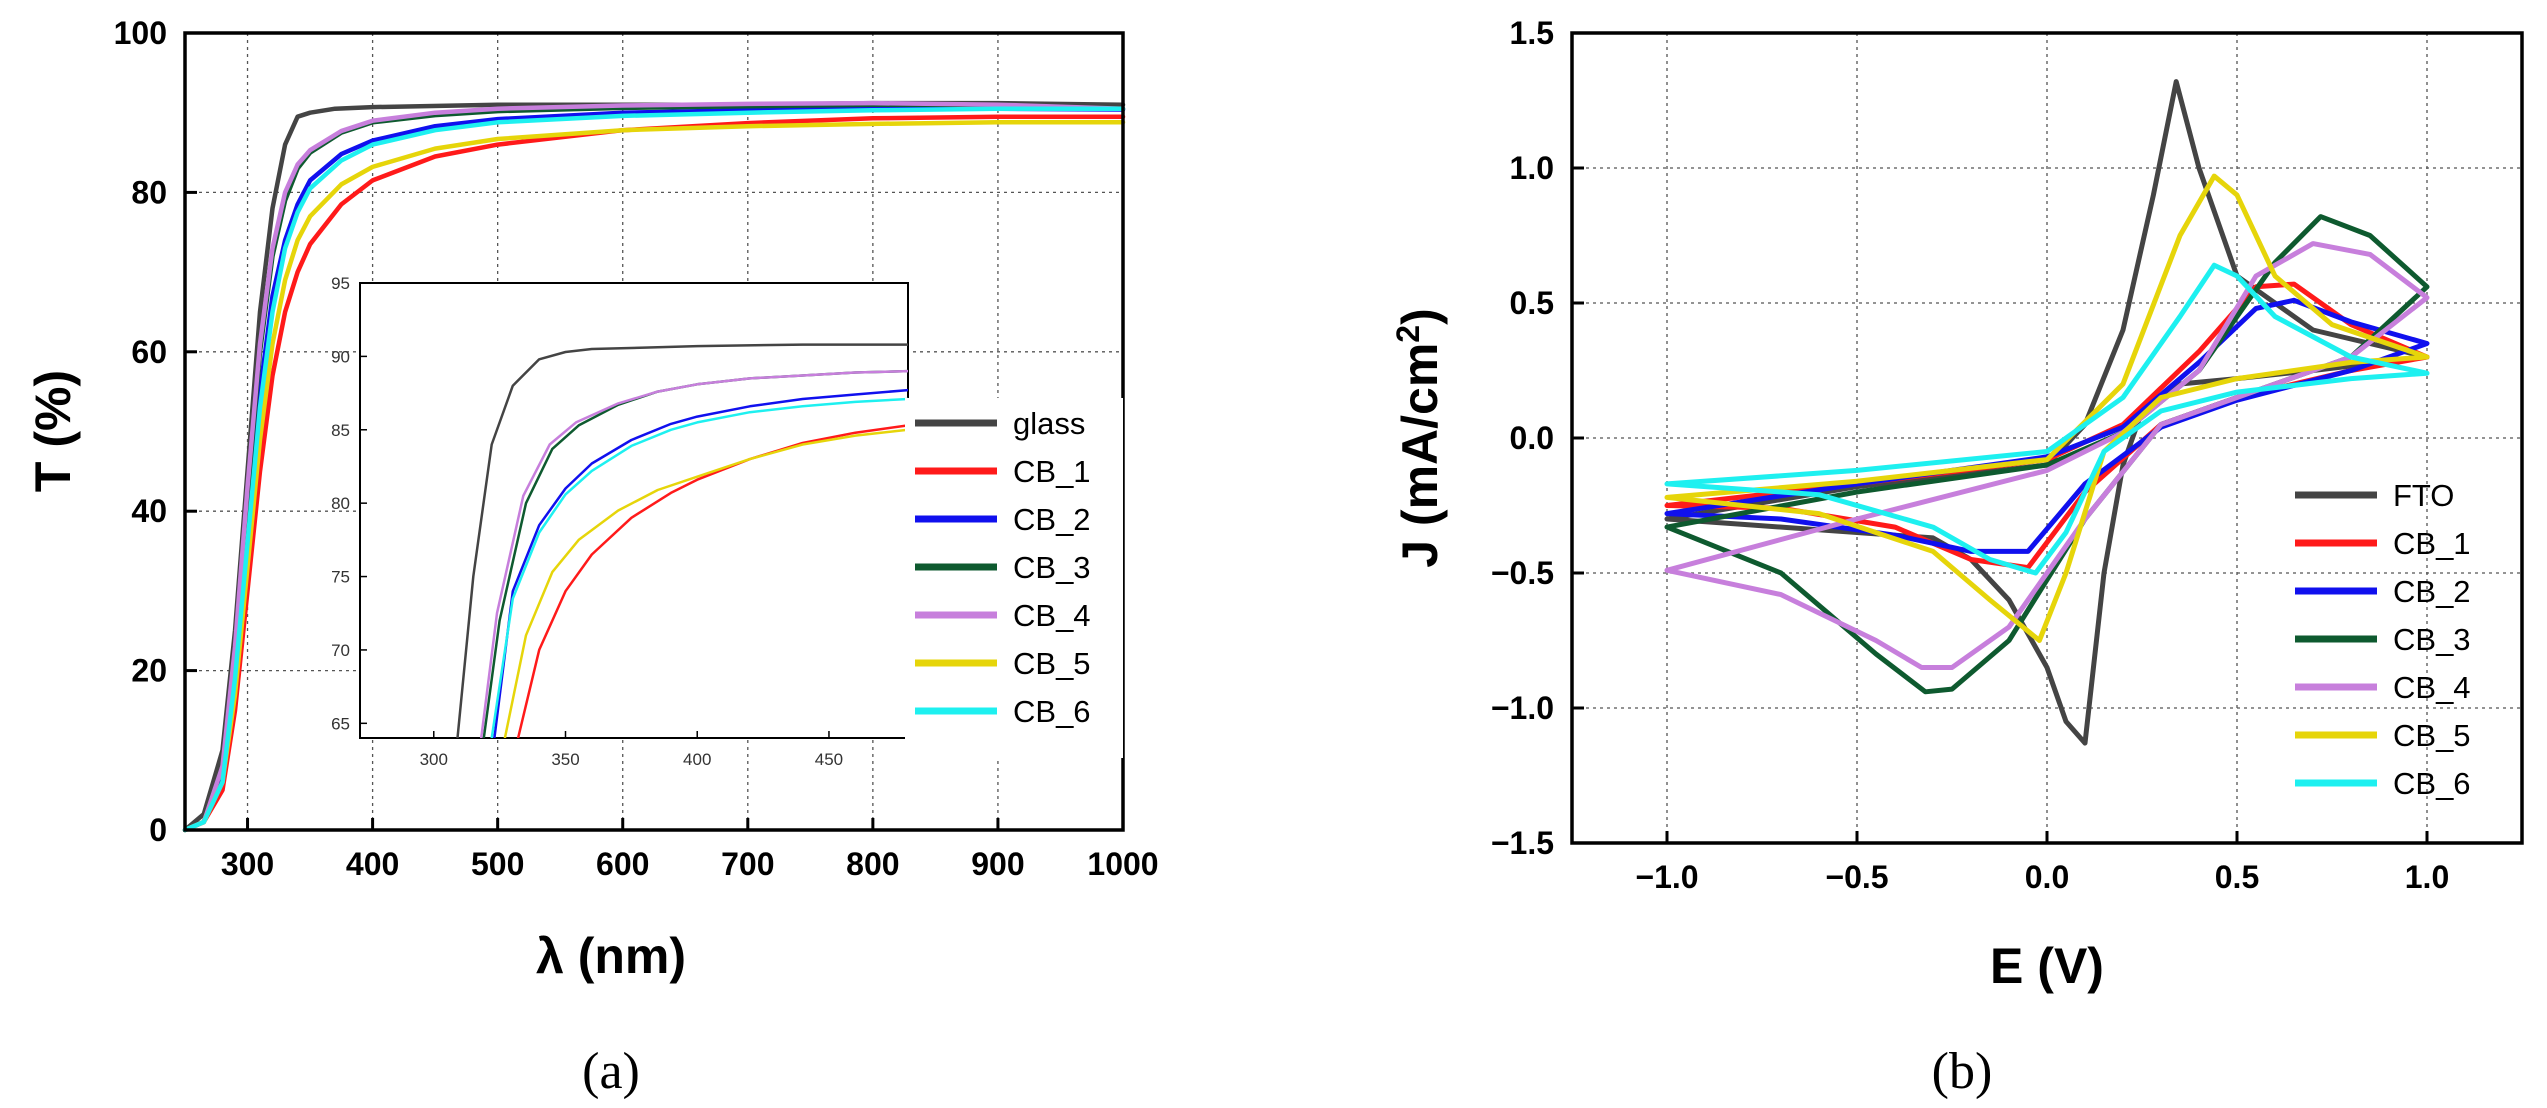  I want to click on panel-a-x-tick-label: 700, so click(747, 864).